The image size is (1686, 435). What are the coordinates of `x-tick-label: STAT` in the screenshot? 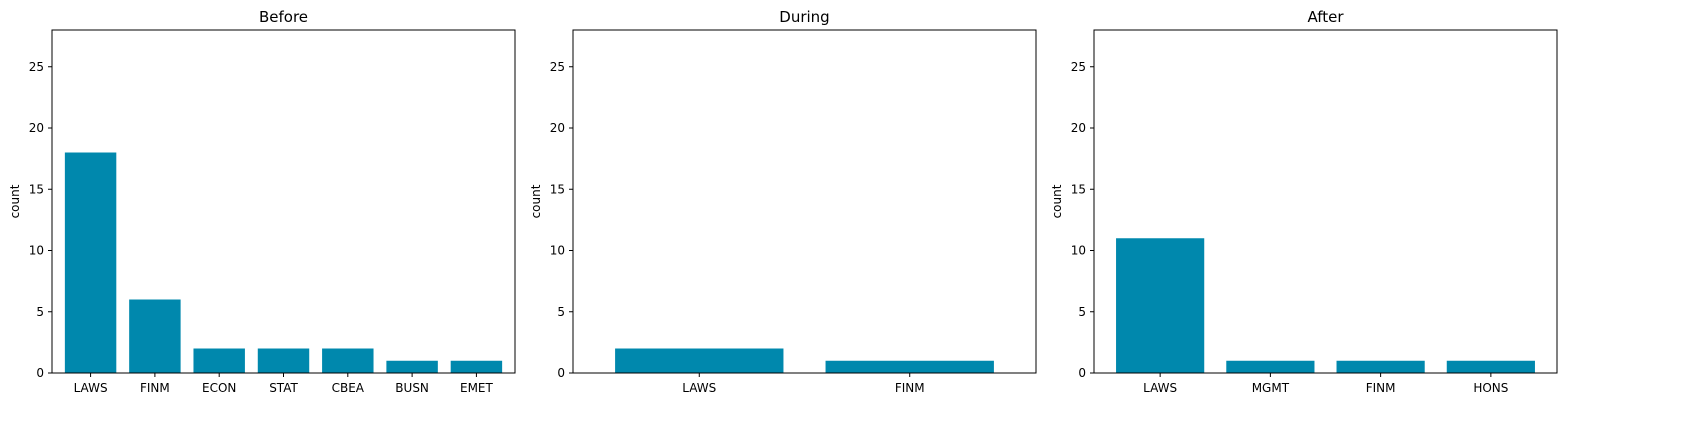 It's located at (283, 388).